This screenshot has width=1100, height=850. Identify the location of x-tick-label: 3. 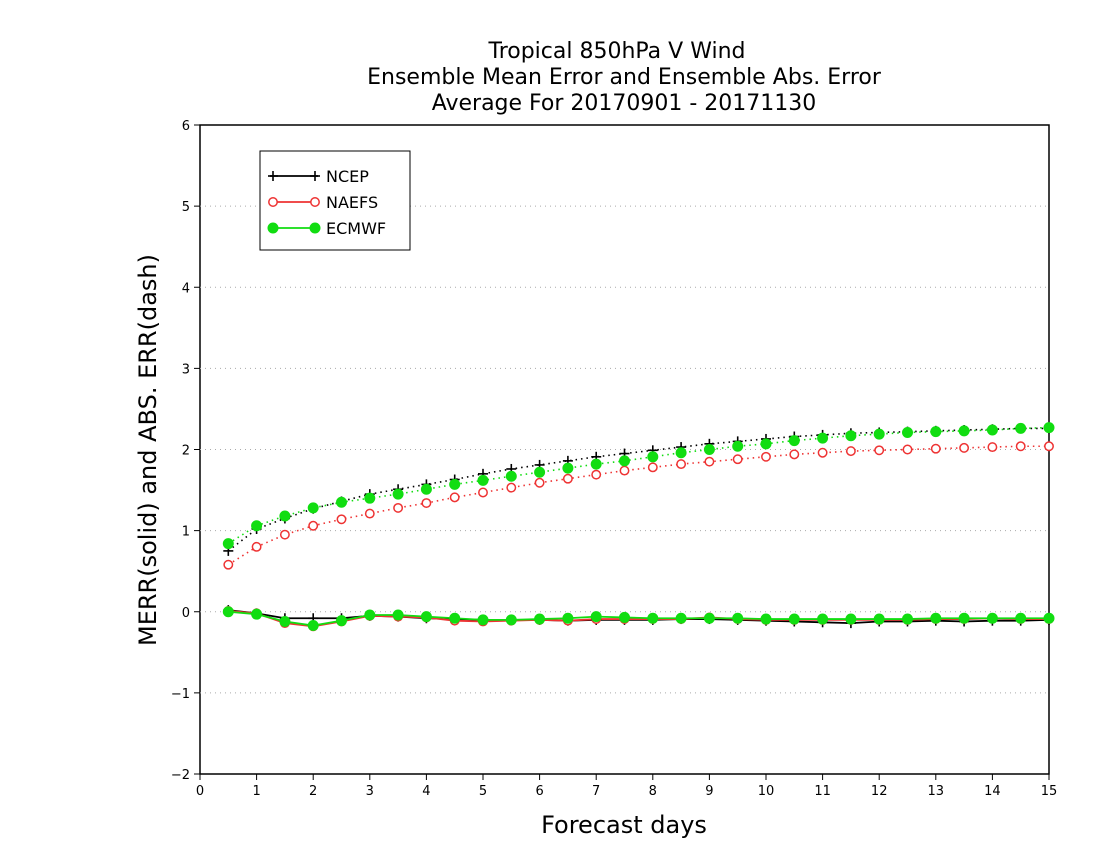
(370, 791).